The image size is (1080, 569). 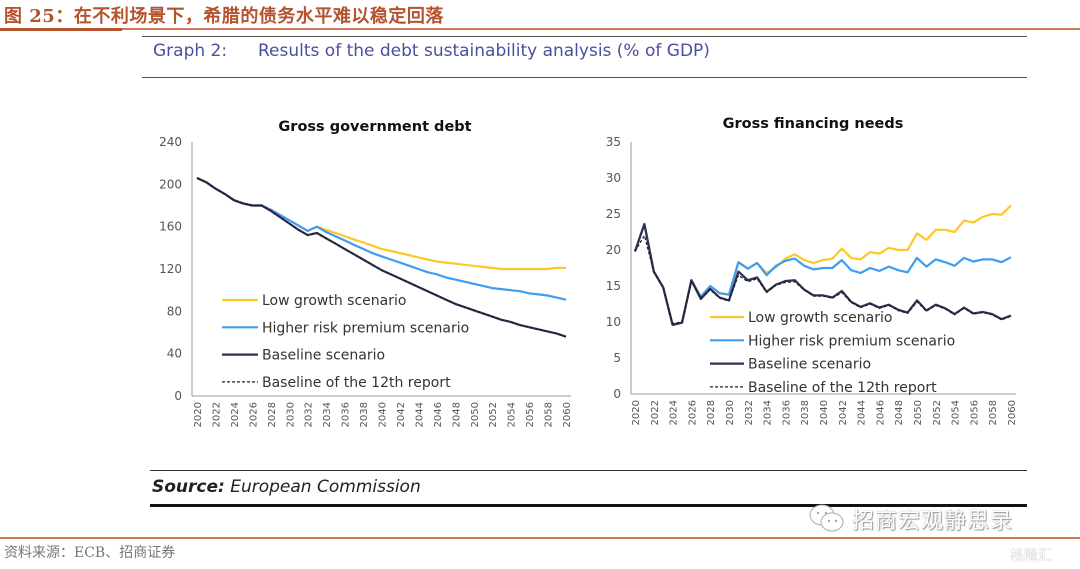 What do you see at coordinates (584, 77) in the screenshot?
I see `graph-header-bottom-rule` at bounding box center [584, 77].